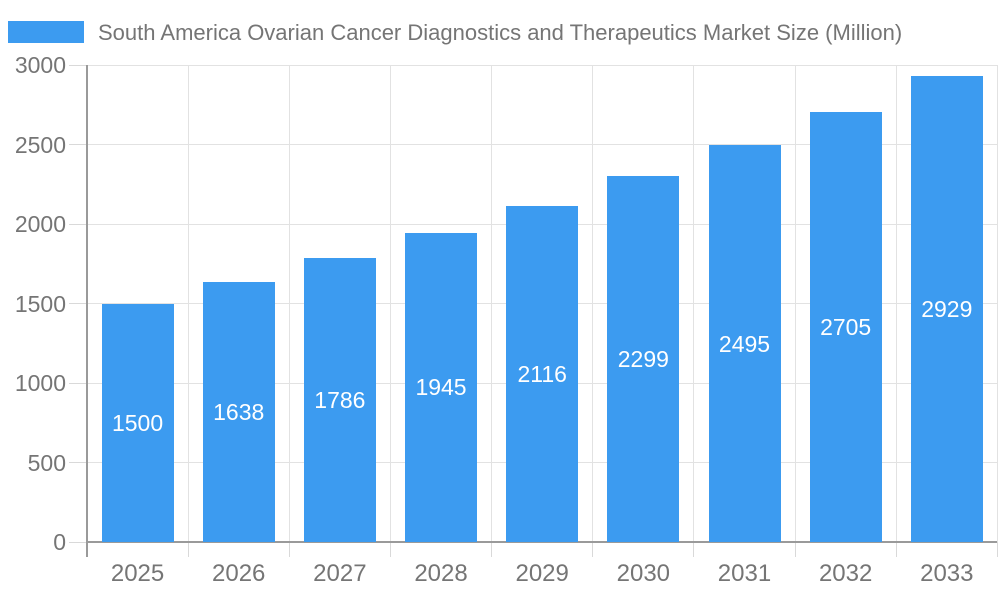 This screenshot has width=1000, height=600. What do you see at coordinates (744, 573) in the screenshot?
I see `x-axis-label-2031: 2031` at bounding box center [744, 573].